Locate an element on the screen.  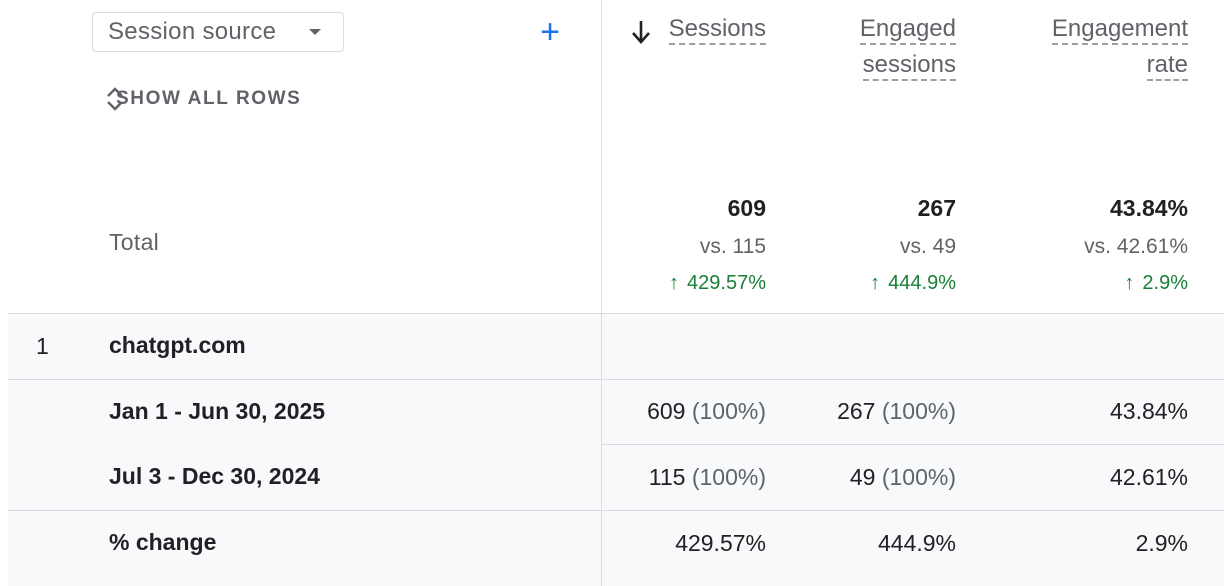
total-rate: 43.84% is located at coordinates (1148, 208).